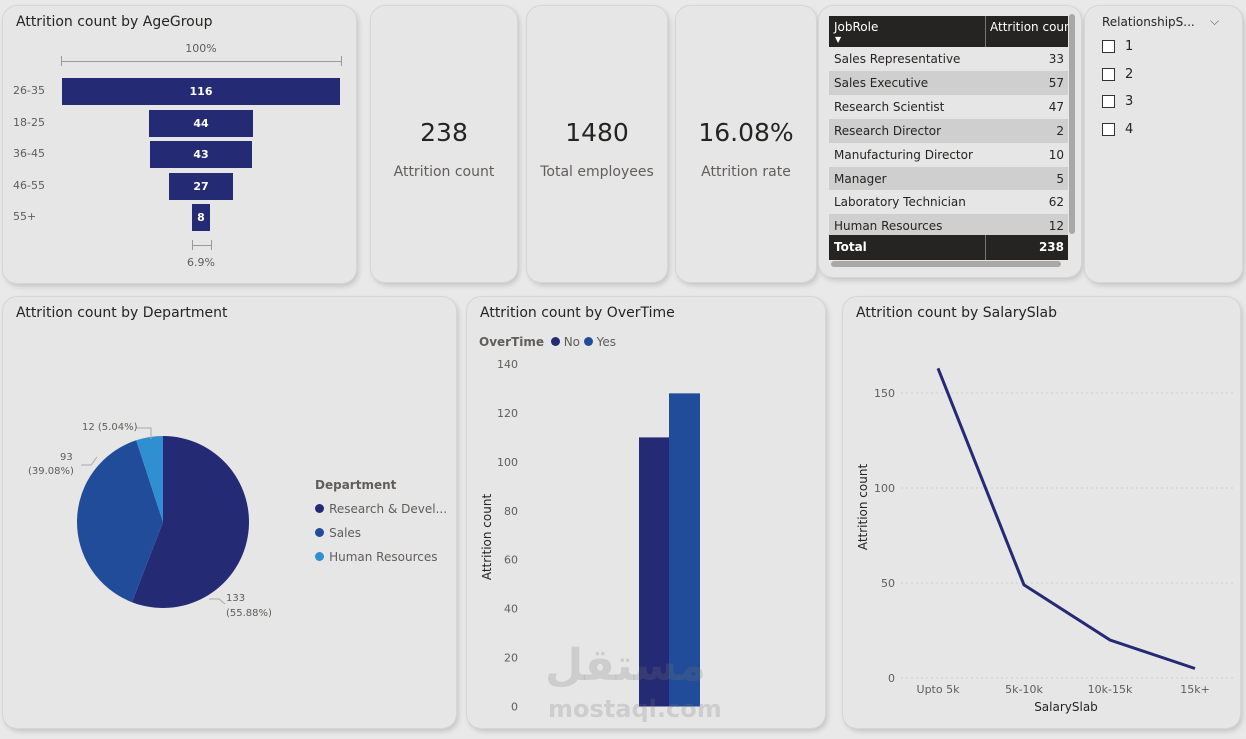  Describe the element at coordinates (948, 82) in the screenshot. I see `table-row: Sales Executive 57` at that location.